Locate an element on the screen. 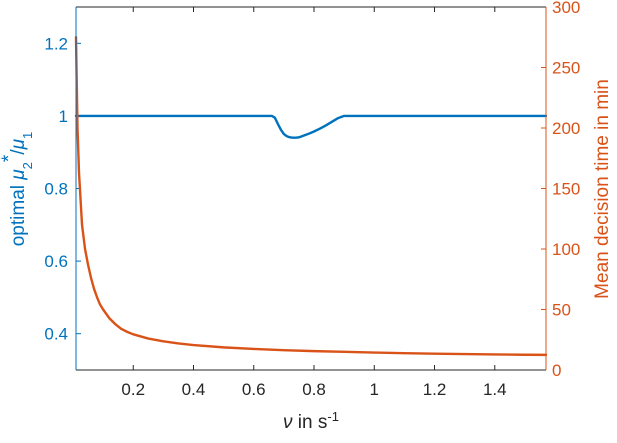  right-y-tick-label: 0 is located at coordinates (556, 370).